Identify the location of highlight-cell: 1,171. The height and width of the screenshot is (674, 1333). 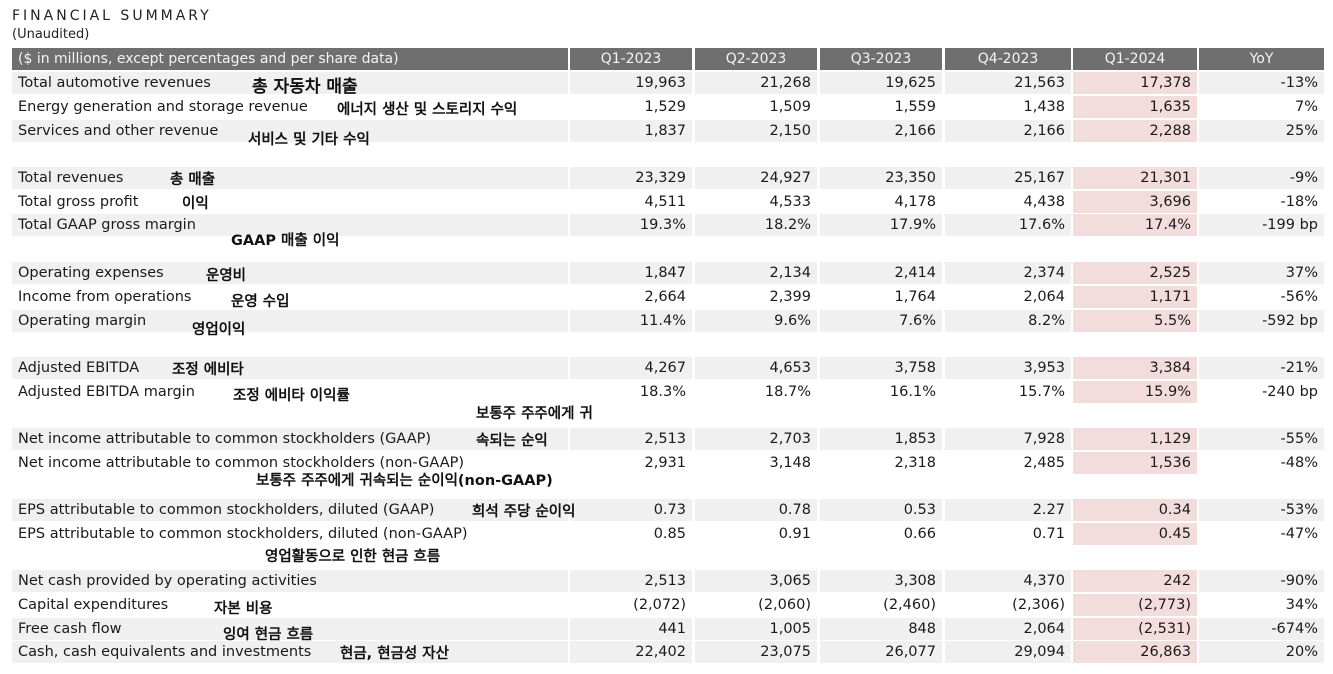
(1135, 297).